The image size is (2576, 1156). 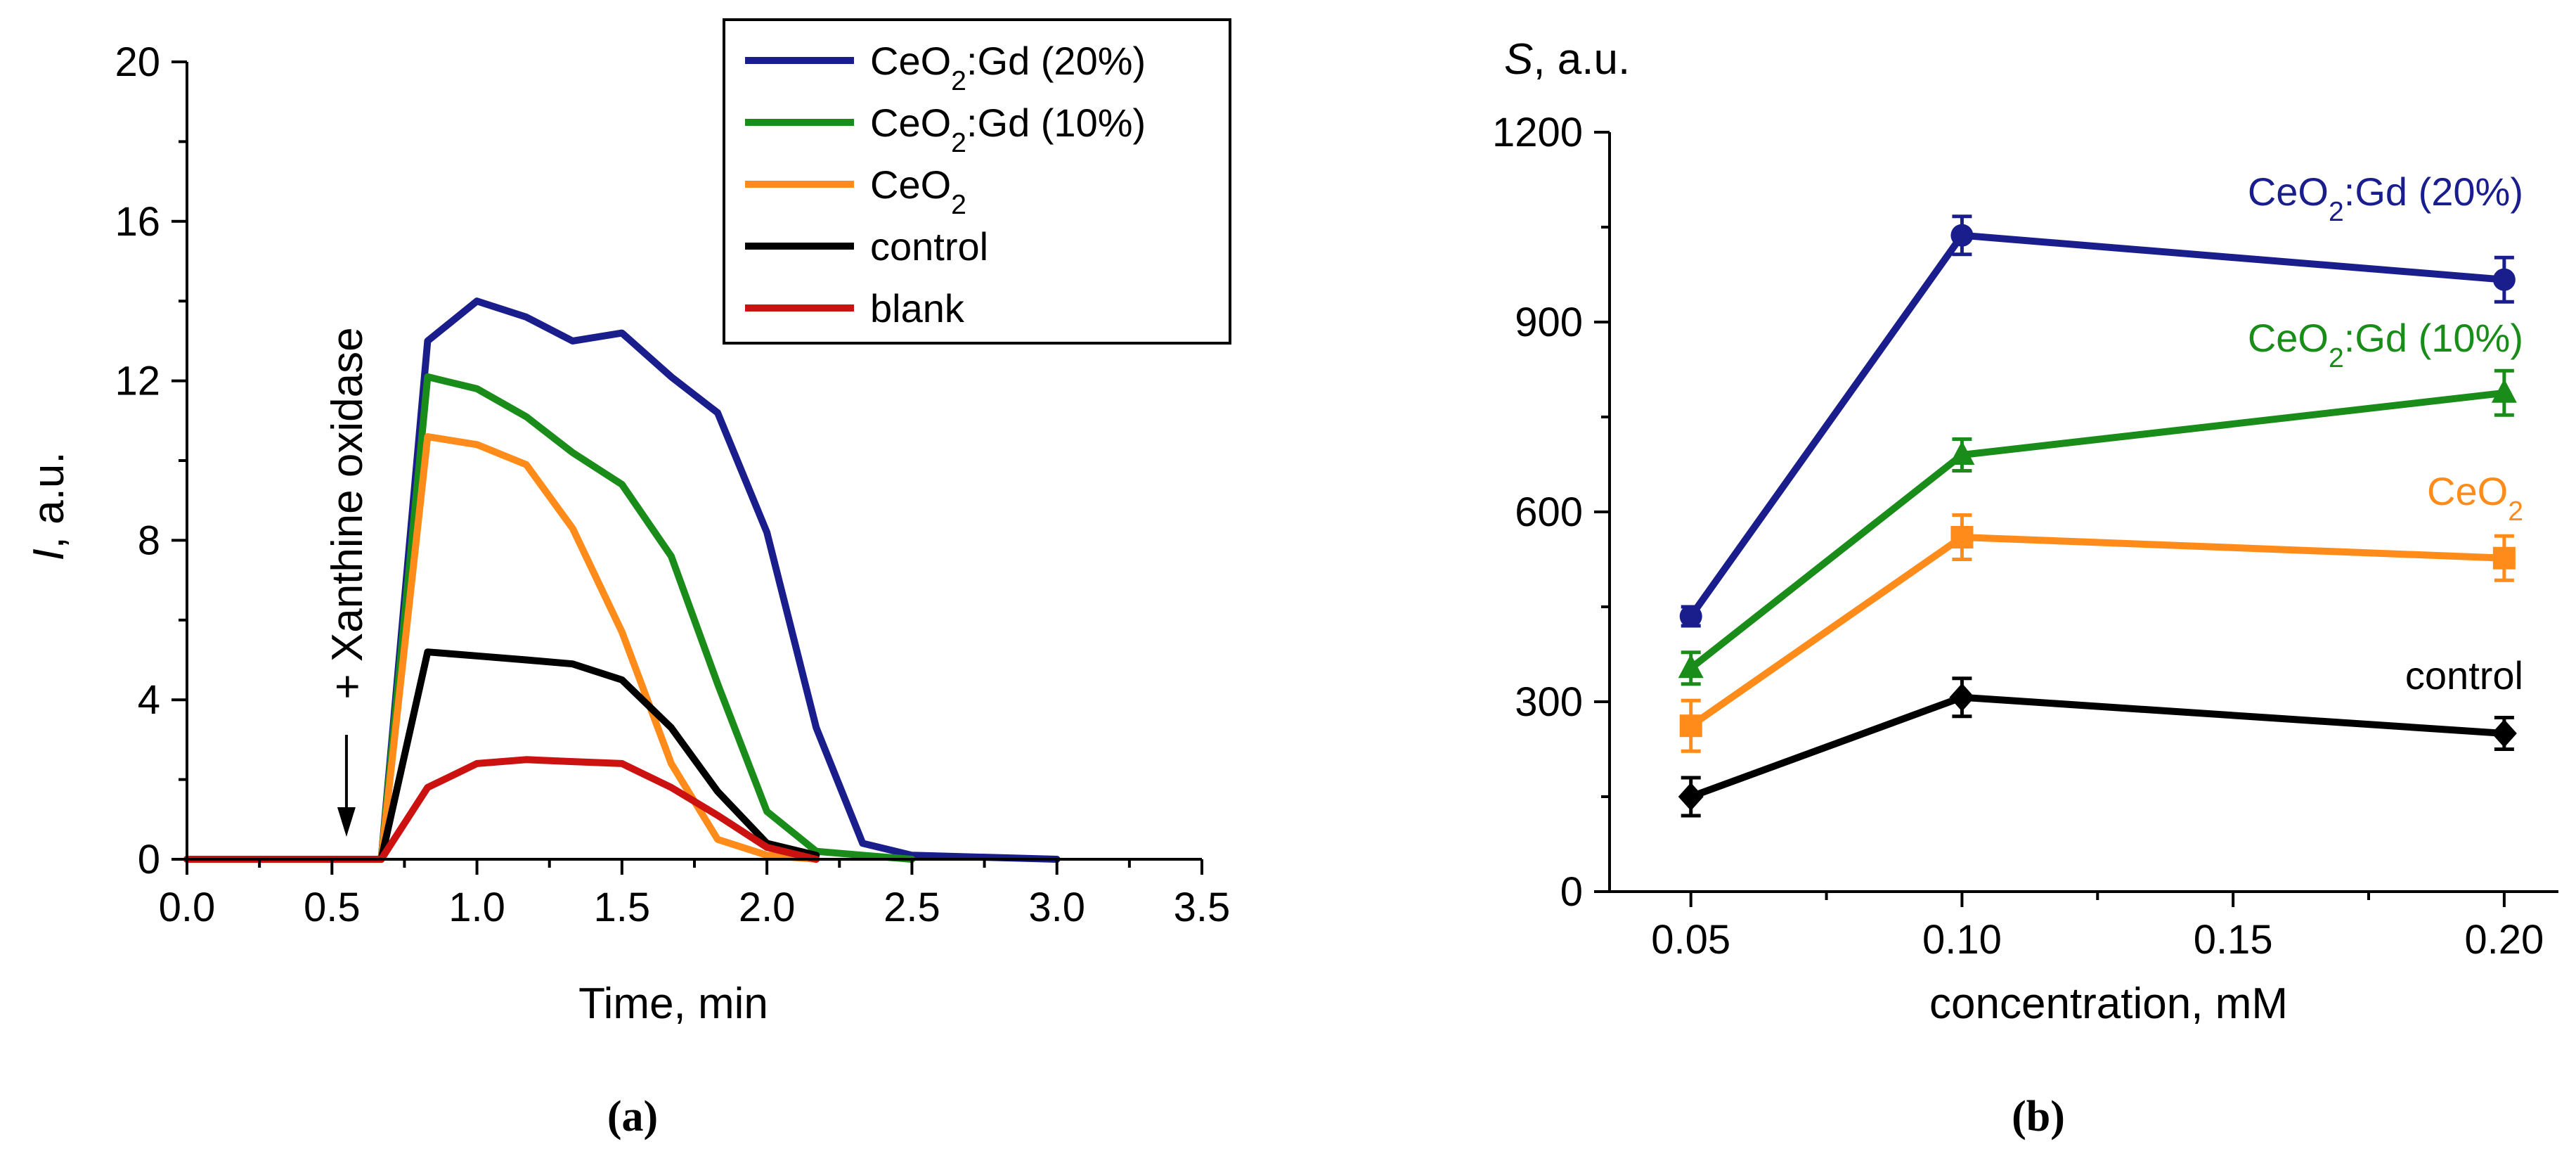 I want to click on series-line-blank, so click(x=502, y=810).